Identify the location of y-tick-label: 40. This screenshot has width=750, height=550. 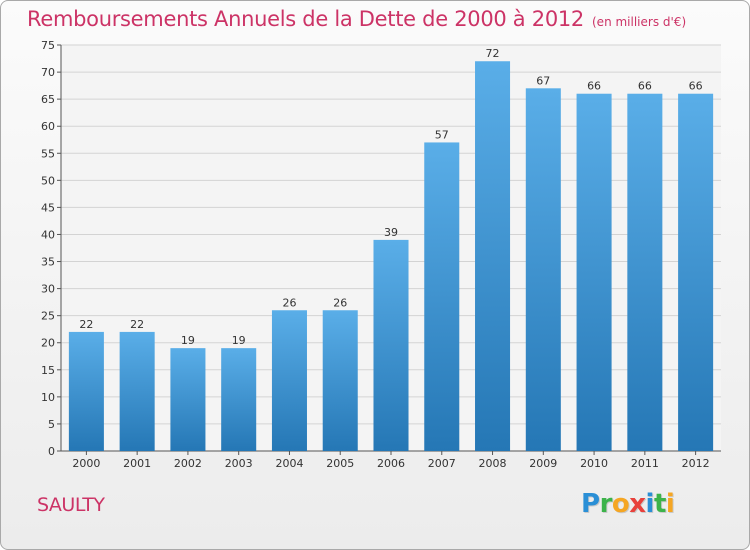
(48, 234).